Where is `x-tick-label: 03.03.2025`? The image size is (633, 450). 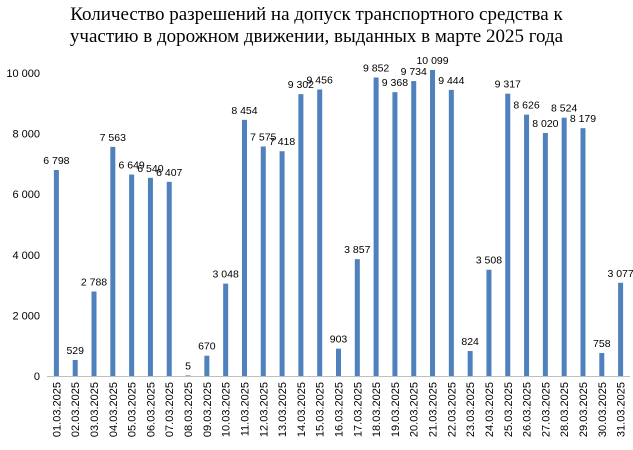 x-tick-label: 03.03.2025 is located at coordinates (95, 409).